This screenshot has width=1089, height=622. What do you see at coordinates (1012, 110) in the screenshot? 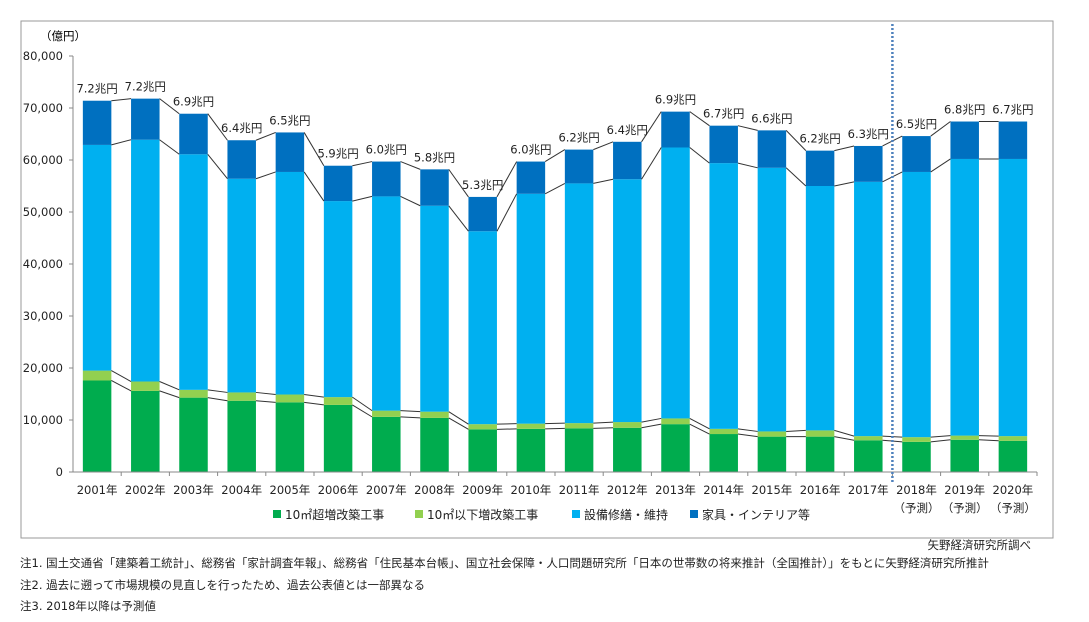
I see `total-label: 6.7兆円` at bounding box center [1012, 110].